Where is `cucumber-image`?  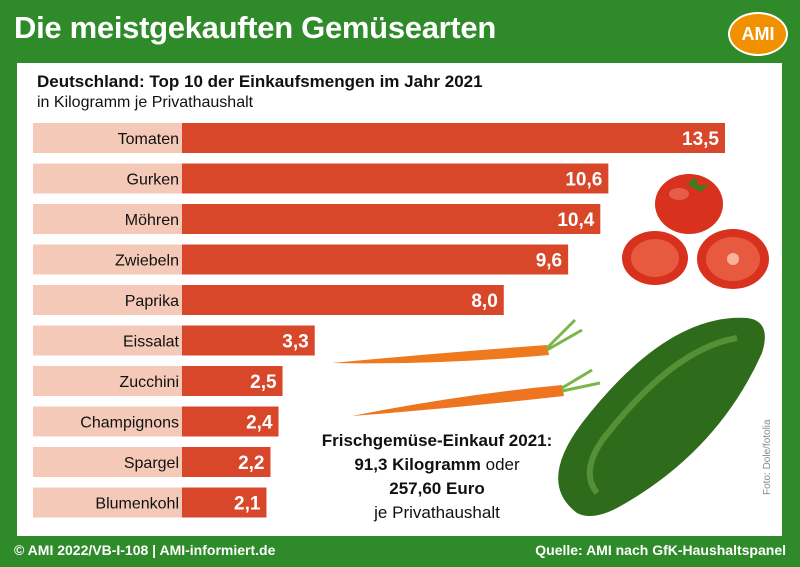 cucumber-image is located at coordinates (661, 417).